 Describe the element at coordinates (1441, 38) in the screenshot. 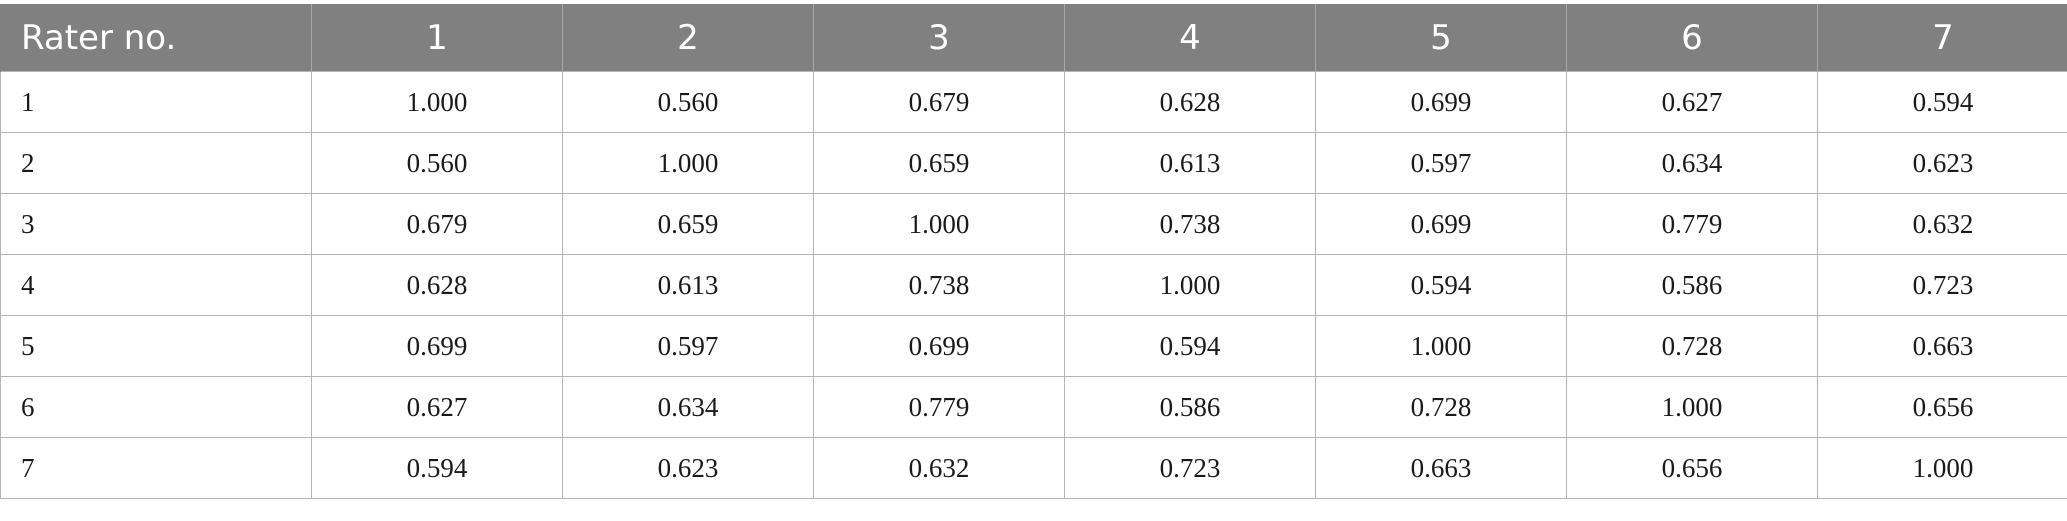

I see `header-cell-rater-5: 5` at that location.